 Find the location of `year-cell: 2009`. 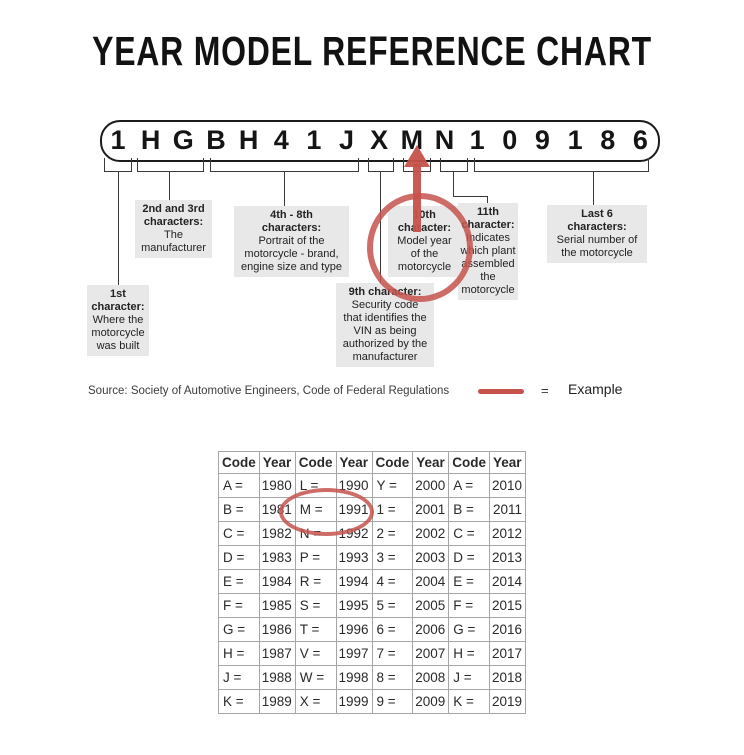

year-cell: 2009 is located at coordinates (431, 701).